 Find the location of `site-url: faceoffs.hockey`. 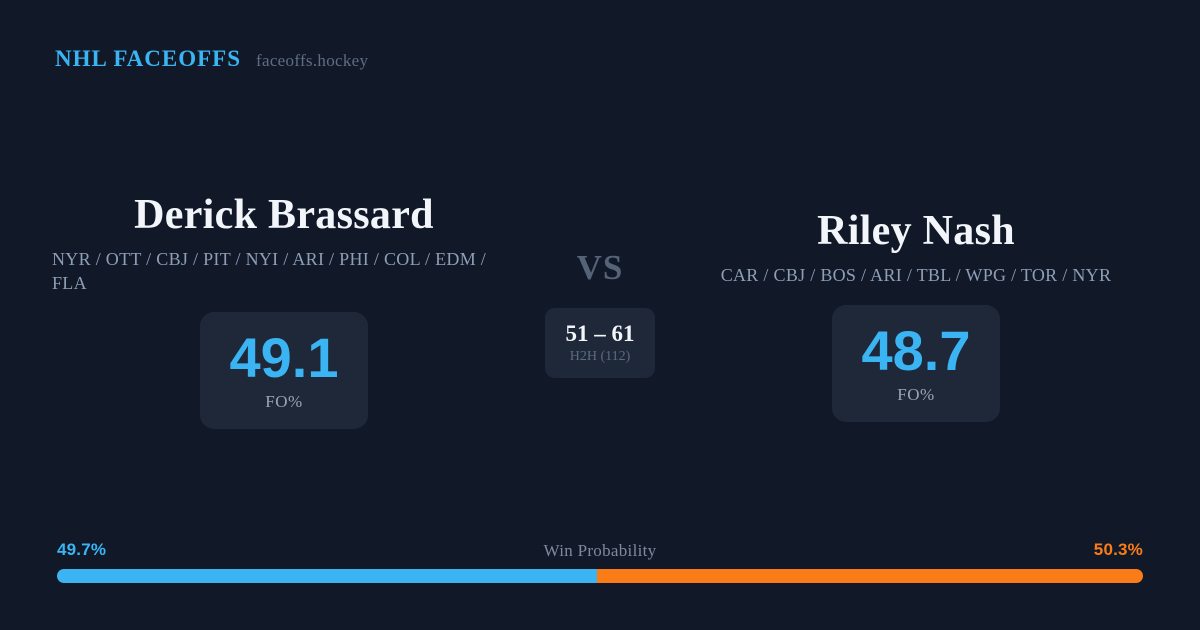

site-url: faceoffs.hockey is located at coordinates (312, 60).